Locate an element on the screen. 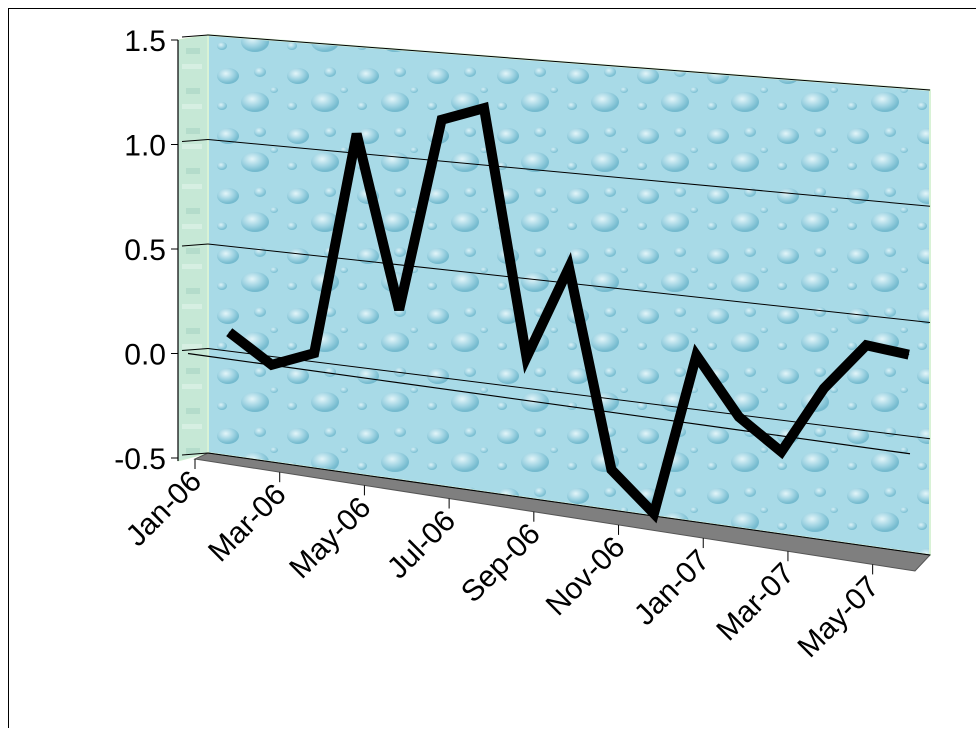  x-tick-label: May-07 is located at coordinates (839, 617).